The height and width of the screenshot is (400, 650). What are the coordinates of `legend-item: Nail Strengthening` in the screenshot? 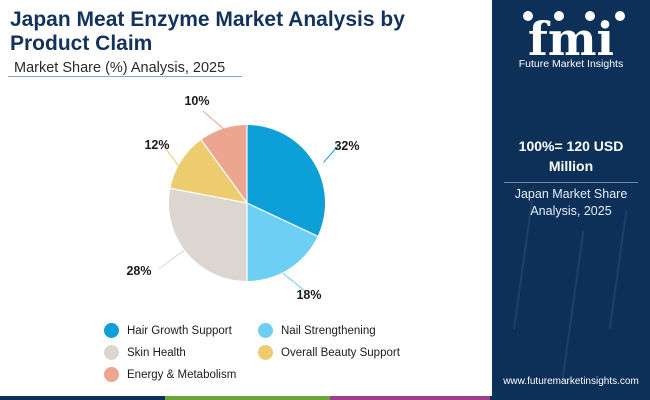 It's located at (317, 330).